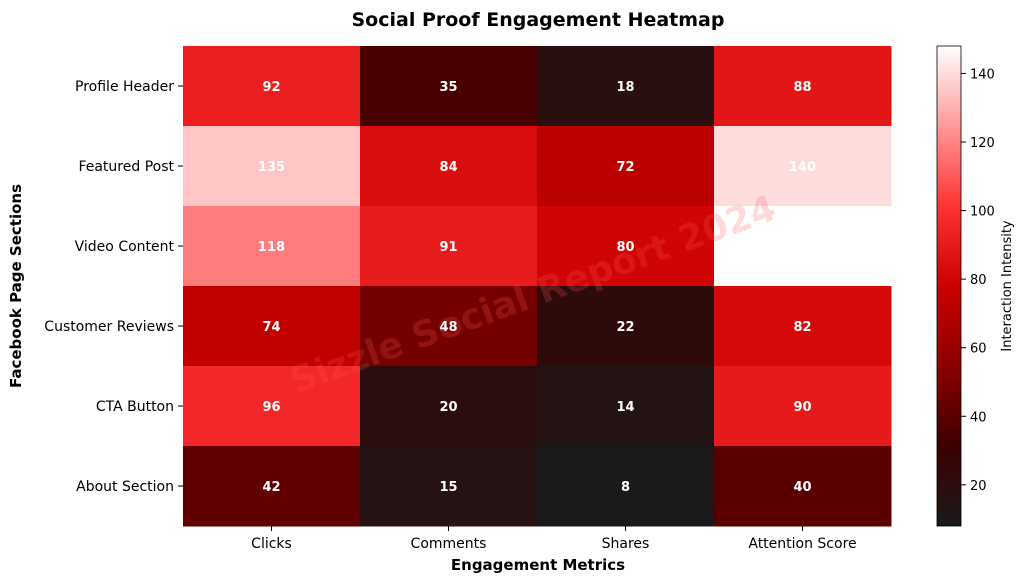 The image size is (1024, 584). What do you see at coordinates (538, 565) in the screenshot?
I see `x-axis-label: Engagement Metrics` at bounding box center [538, 565].